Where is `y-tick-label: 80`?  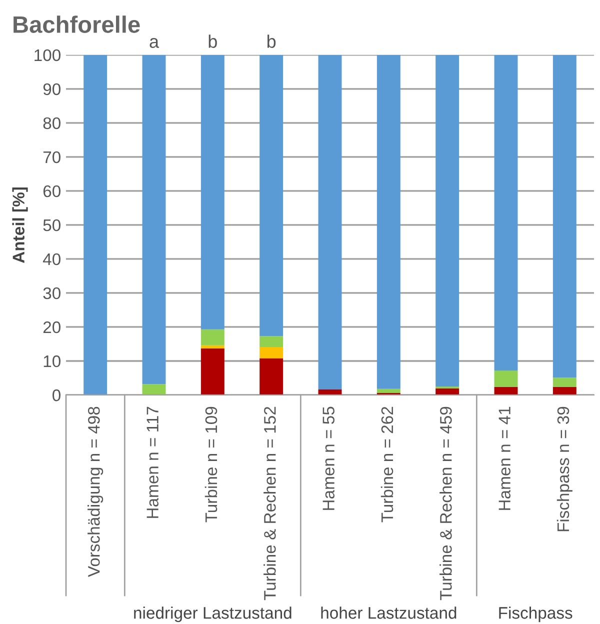
y-tick-label: 80 is located at coordinates (51, 123).